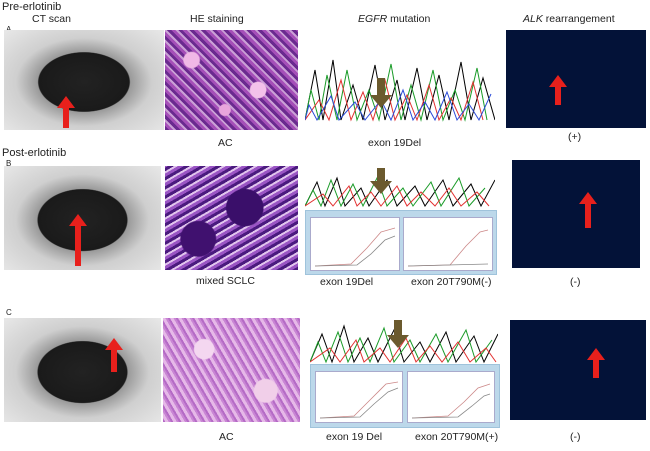 The image size is (650, 451). I want to click on alk-rearrangement-header: ALK rearrangement, so click(569, 19).